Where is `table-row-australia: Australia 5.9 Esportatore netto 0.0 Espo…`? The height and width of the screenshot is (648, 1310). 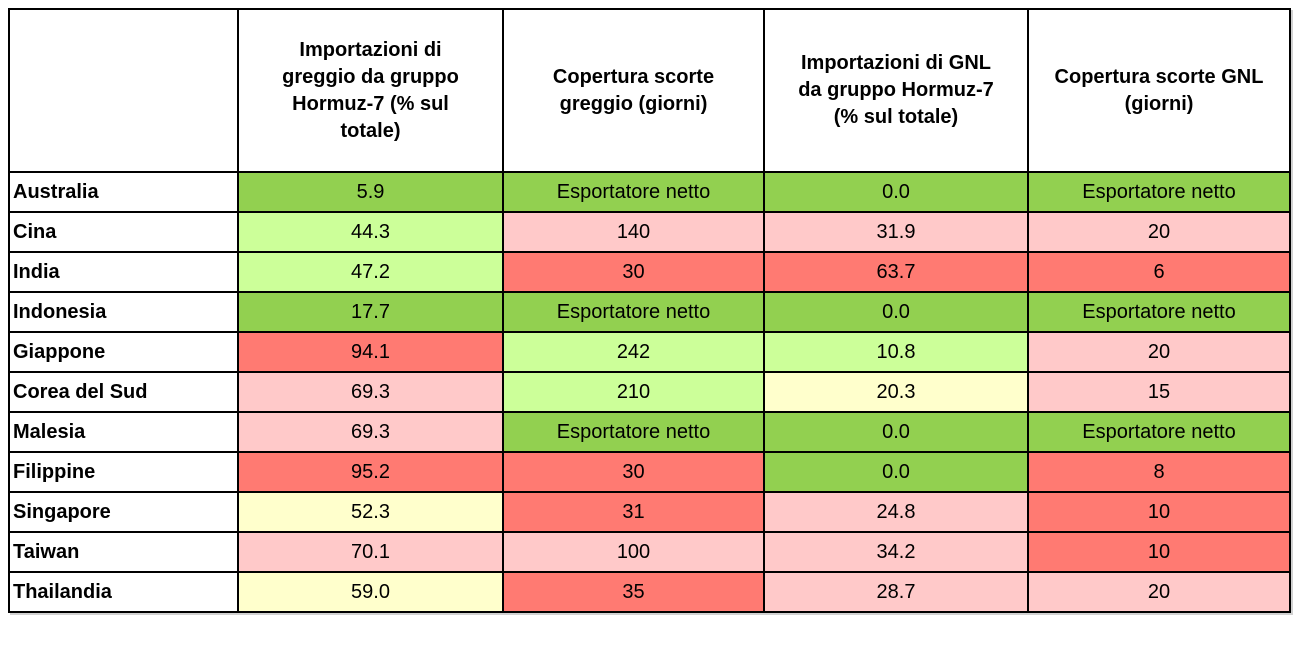
table-row-australia: Australia 5.9 Esportatore netto 0.0 Espo… is located at coordinates (649, 192).